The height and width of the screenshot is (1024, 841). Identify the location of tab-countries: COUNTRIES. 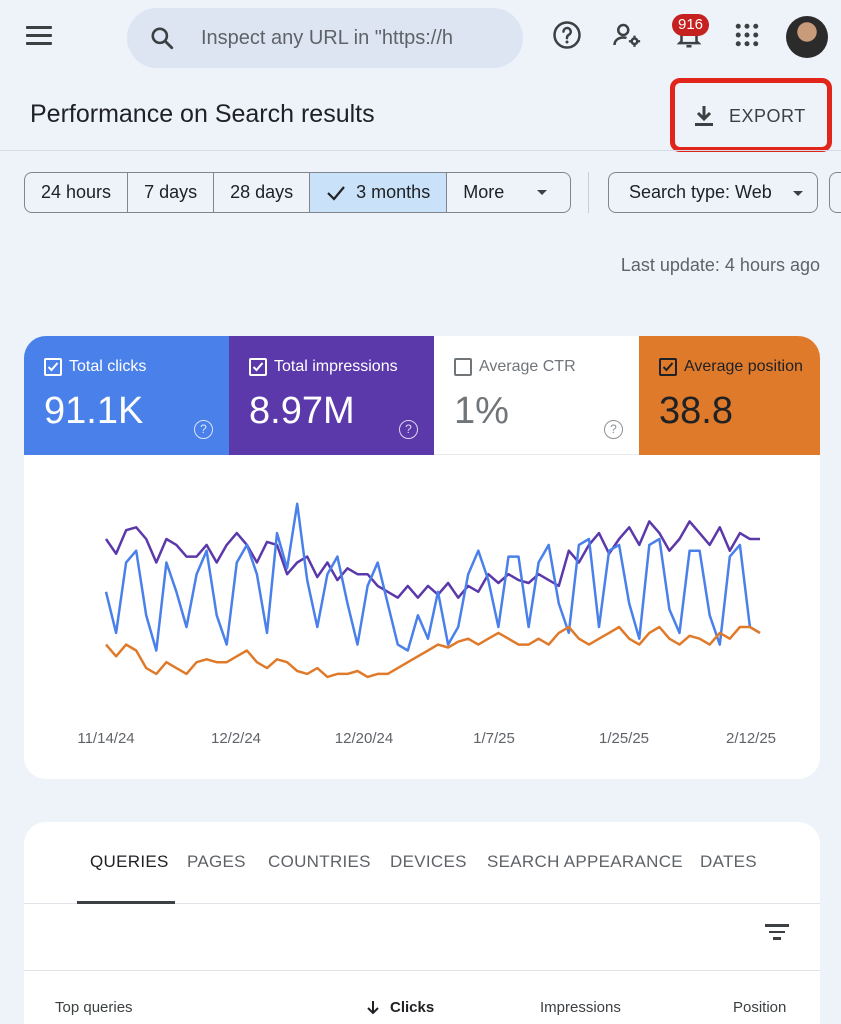
(319, 861).